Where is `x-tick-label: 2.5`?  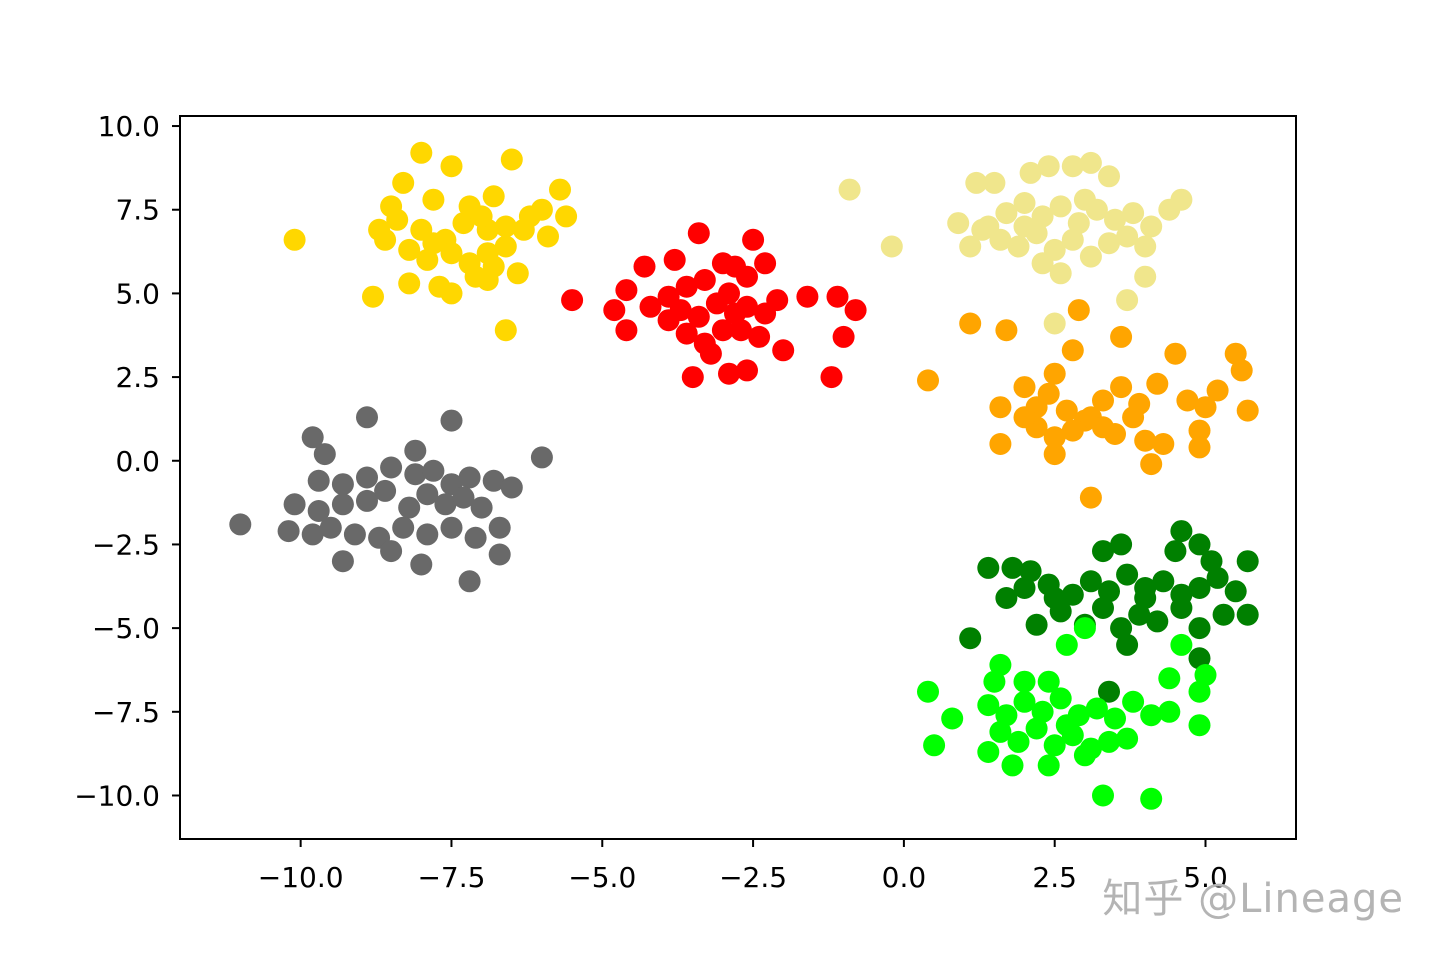
x-tick-label: 2.5 is located at coordinates (1054, 877).